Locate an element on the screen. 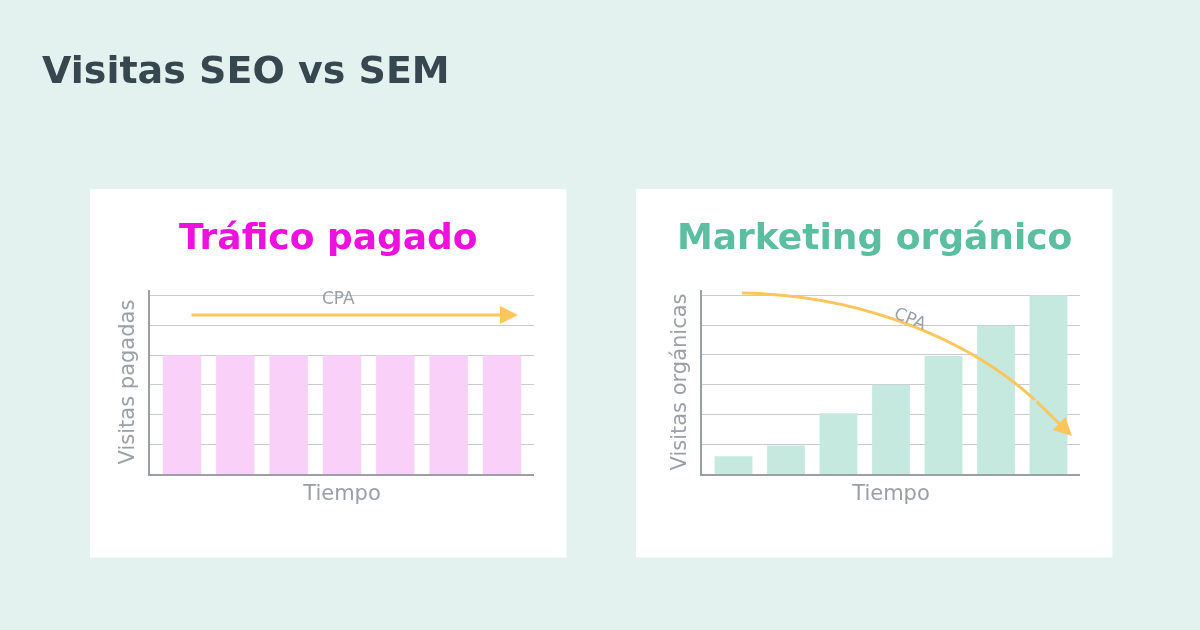 The image size is (1200, 630). annotation: CPA is located at coordinates (910, 318).